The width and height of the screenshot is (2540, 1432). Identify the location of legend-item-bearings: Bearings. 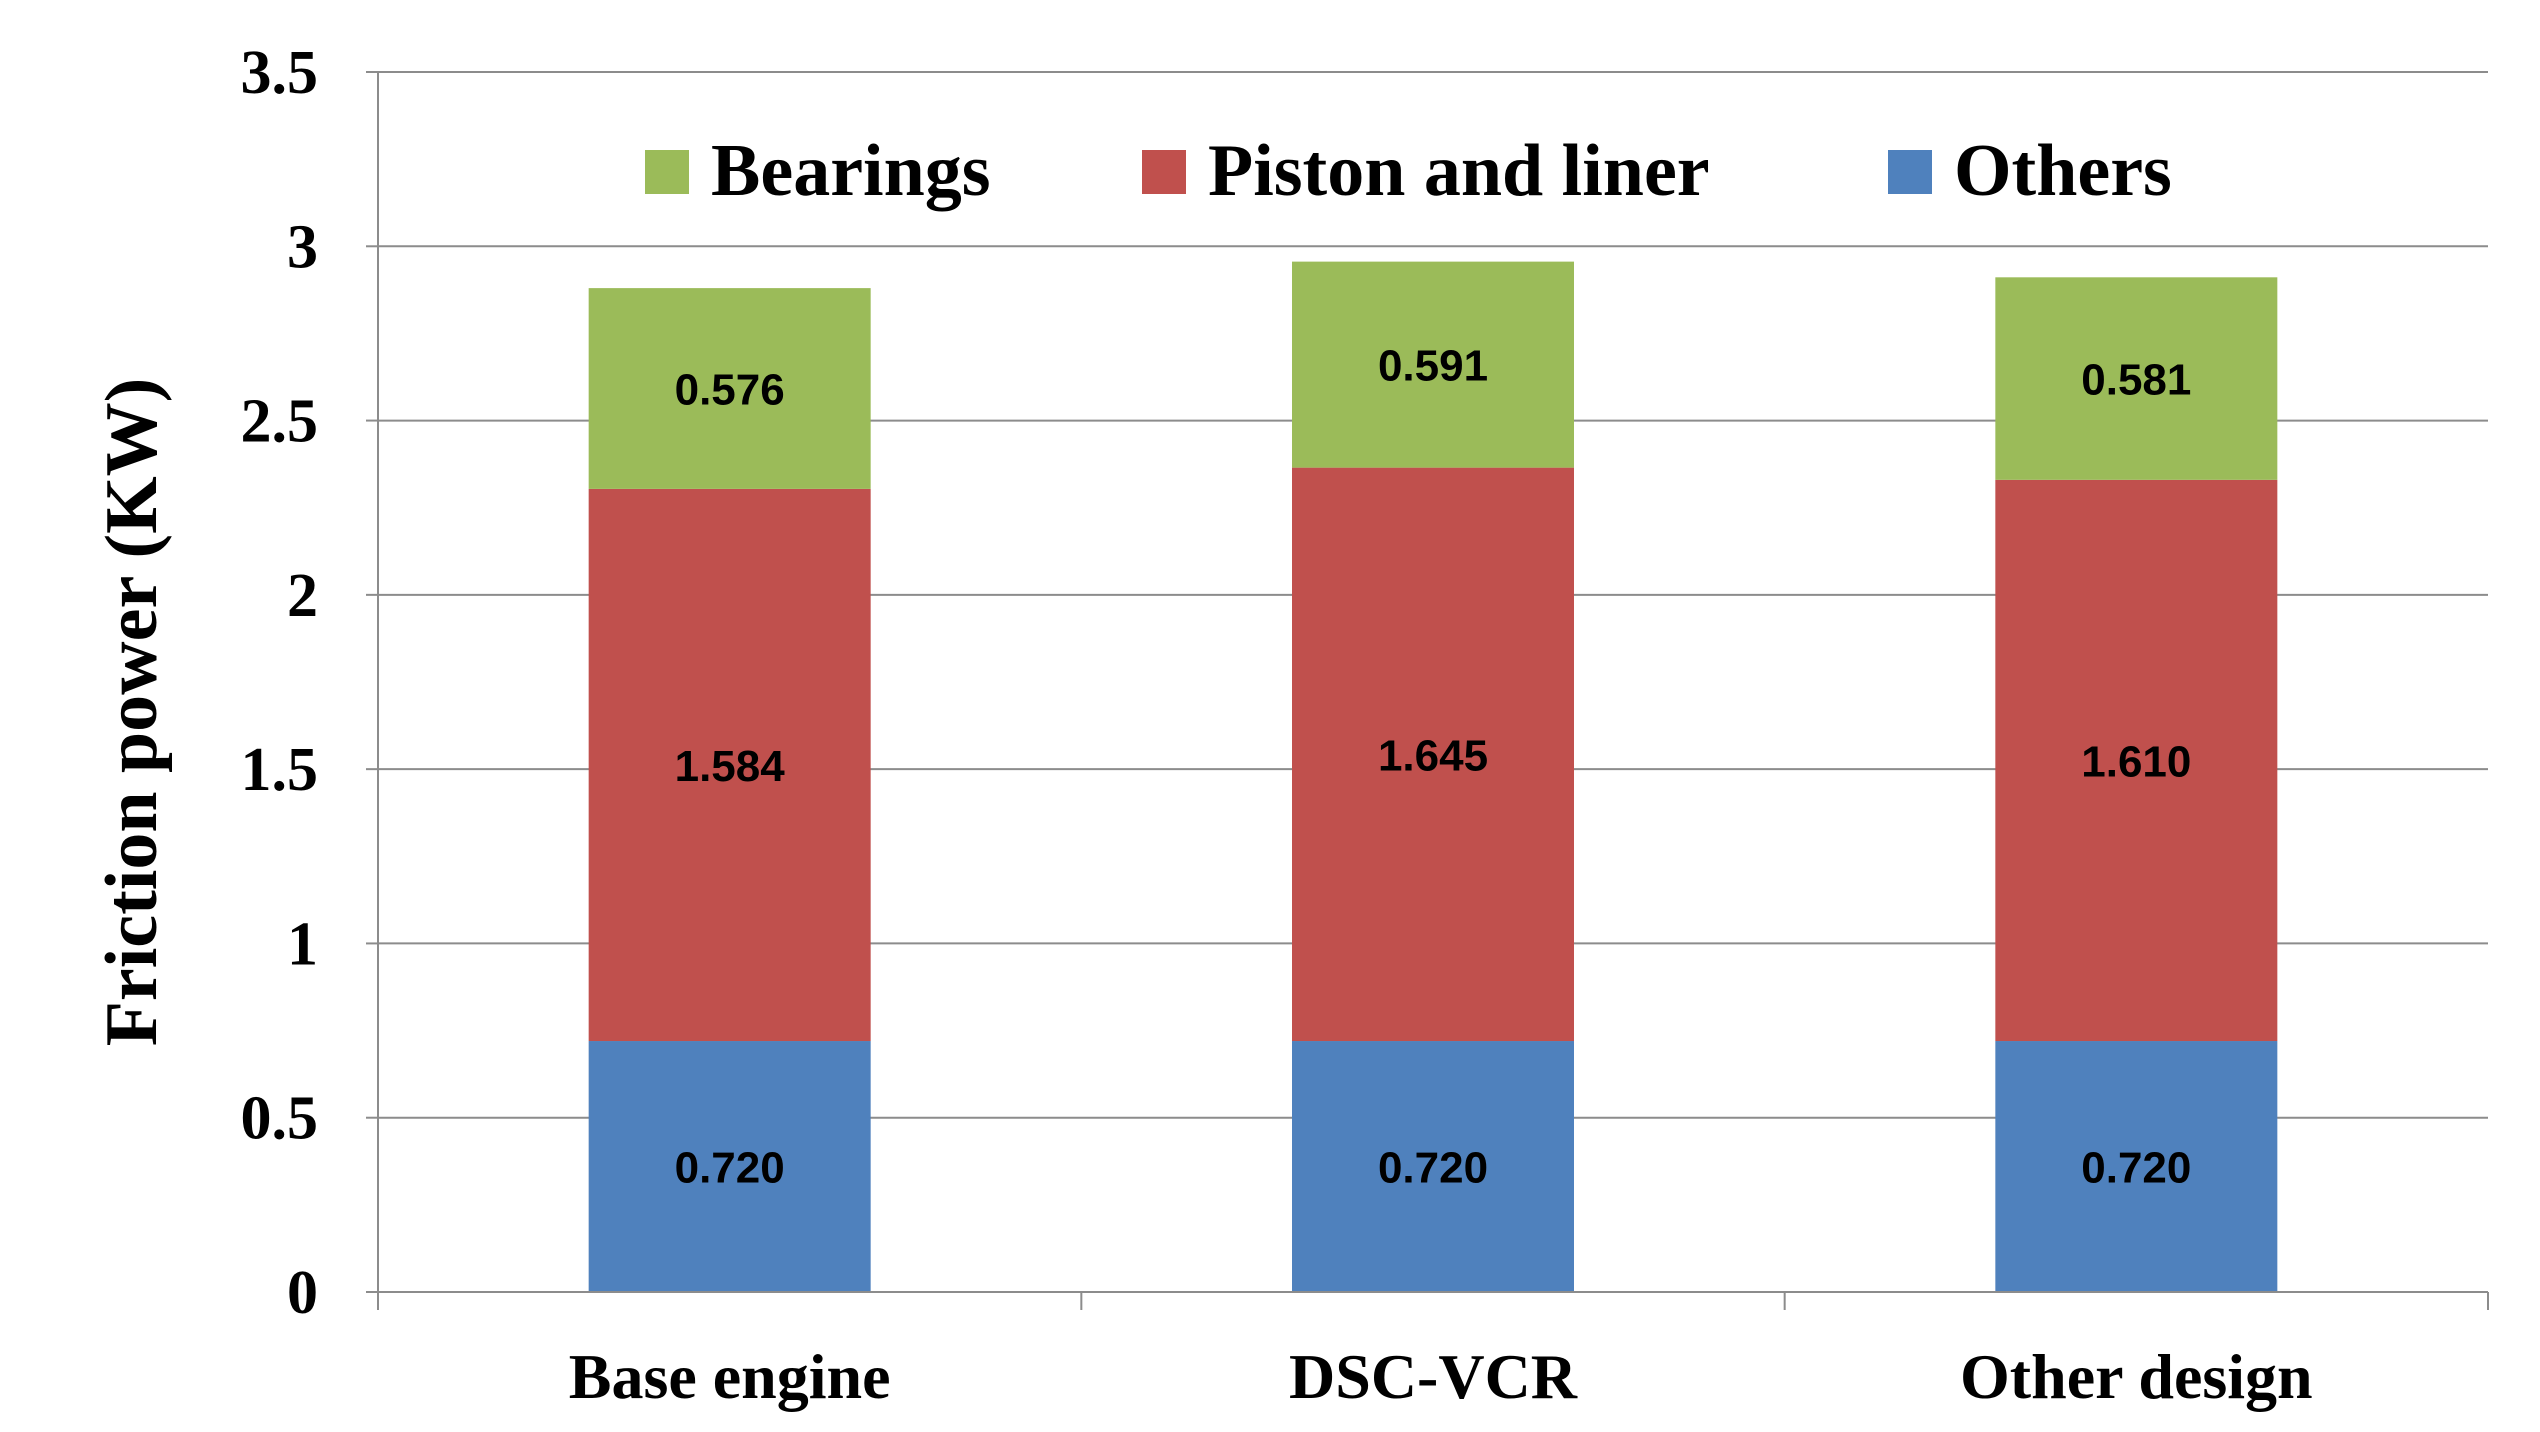
(818, 171).